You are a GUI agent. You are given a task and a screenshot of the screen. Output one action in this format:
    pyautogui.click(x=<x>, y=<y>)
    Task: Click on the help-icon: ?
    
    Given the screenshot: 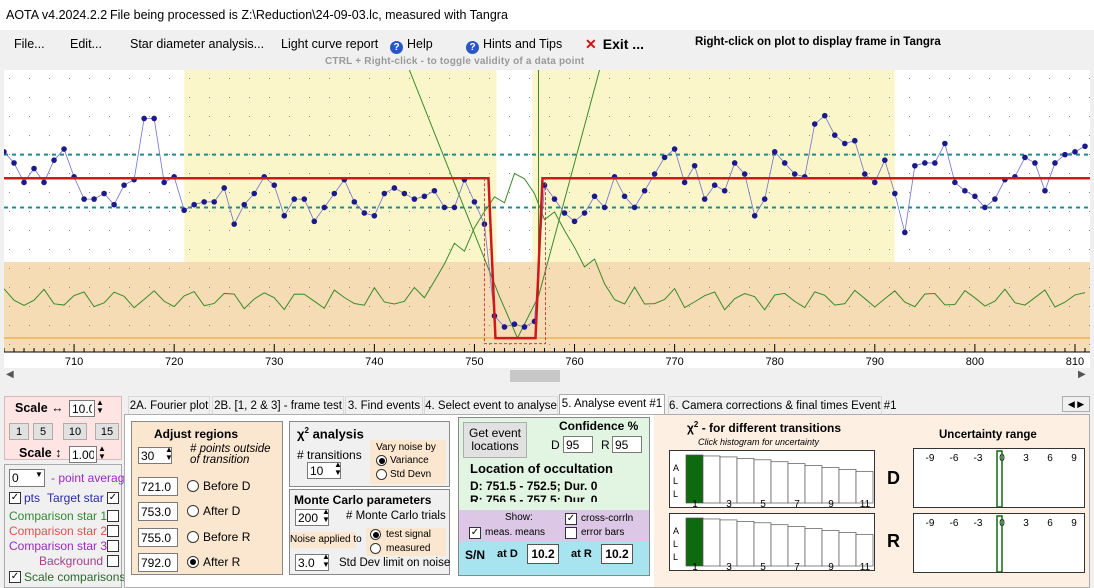 What is the action you would take?
    pyautogui.click(x=396, y=47)
    